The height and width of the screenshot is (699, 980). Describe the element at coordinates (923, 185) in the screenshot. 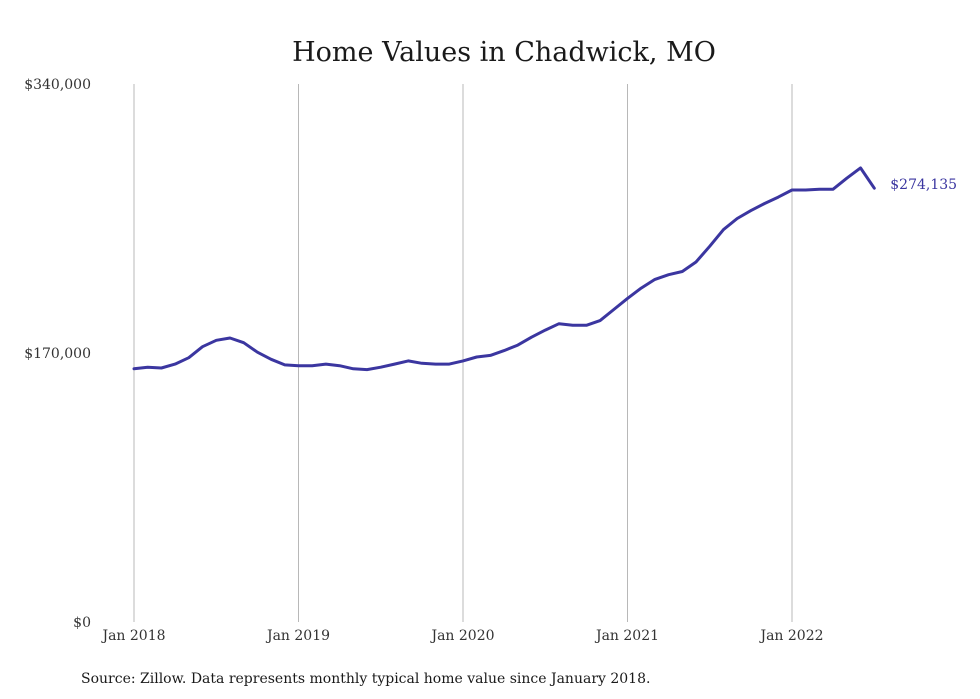

I see `end-value-label: $274,135` at that location.